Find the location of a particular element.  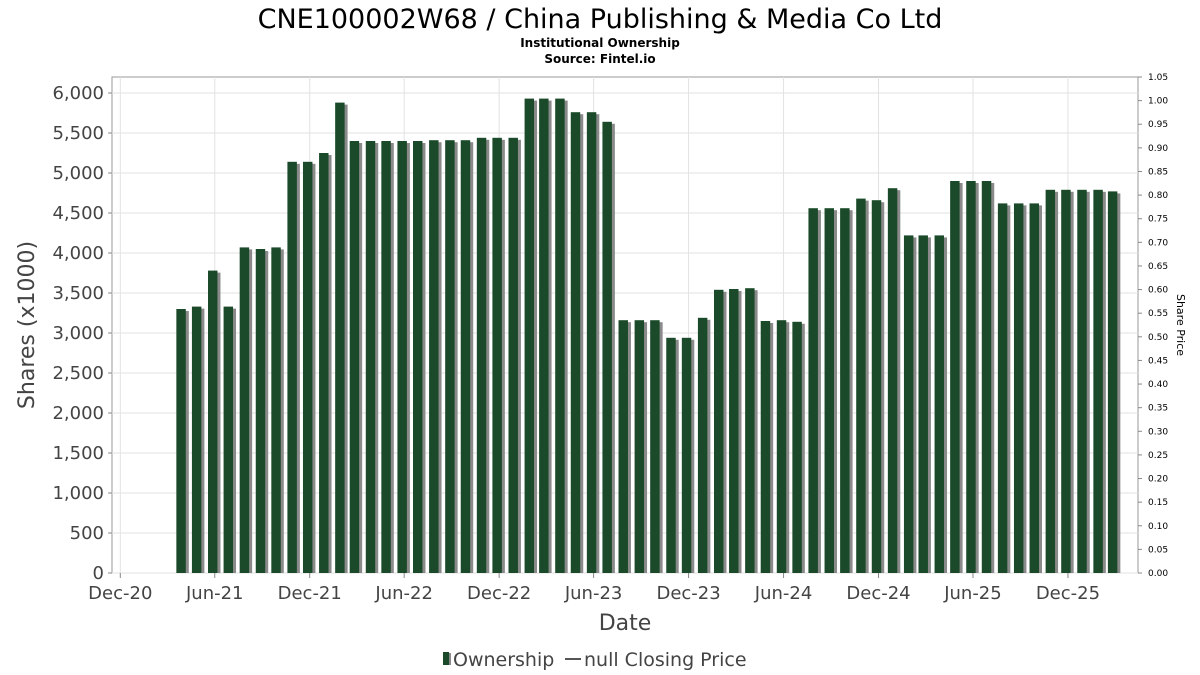

y-tick-label: 2,000 is located at coordinates (78, 413).